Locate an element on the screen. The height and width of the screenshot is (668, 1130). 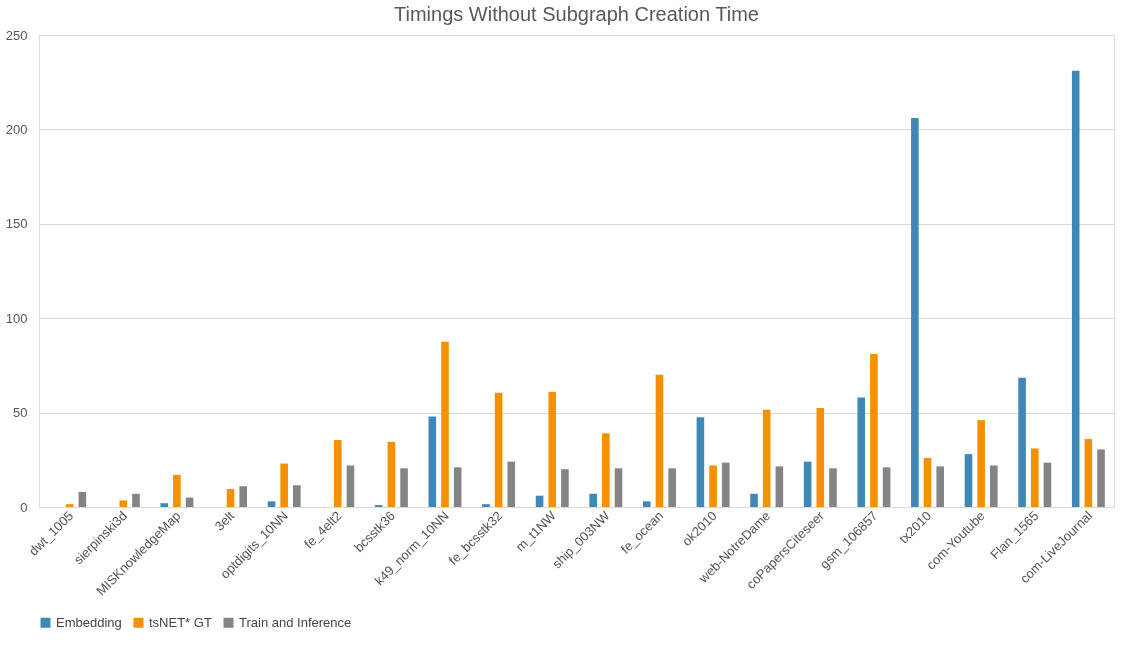
y-tick-label: 50 is located at coordinates (20, 413).